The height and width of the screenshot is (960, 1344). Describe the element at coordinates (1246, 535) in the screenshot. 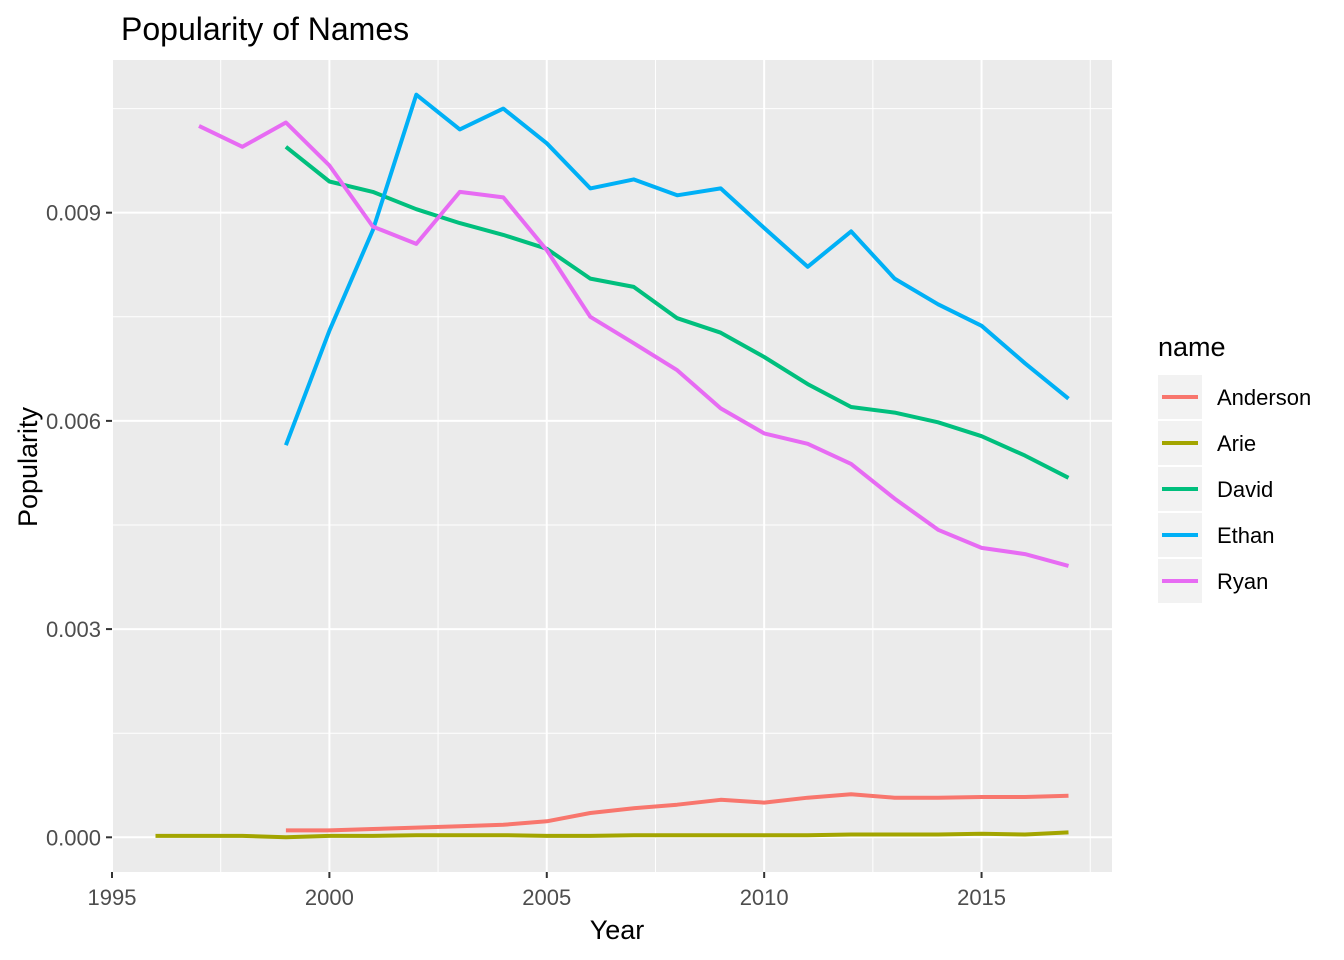

I see `legend-label-ethan: Ethan` at that location.